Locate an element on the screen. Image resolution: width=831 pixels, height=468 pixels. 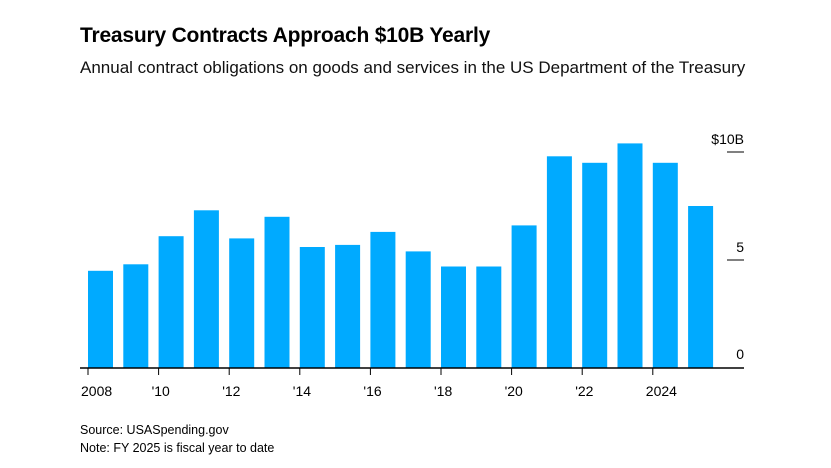
bar-2024 is located at coordinates (665, 265).